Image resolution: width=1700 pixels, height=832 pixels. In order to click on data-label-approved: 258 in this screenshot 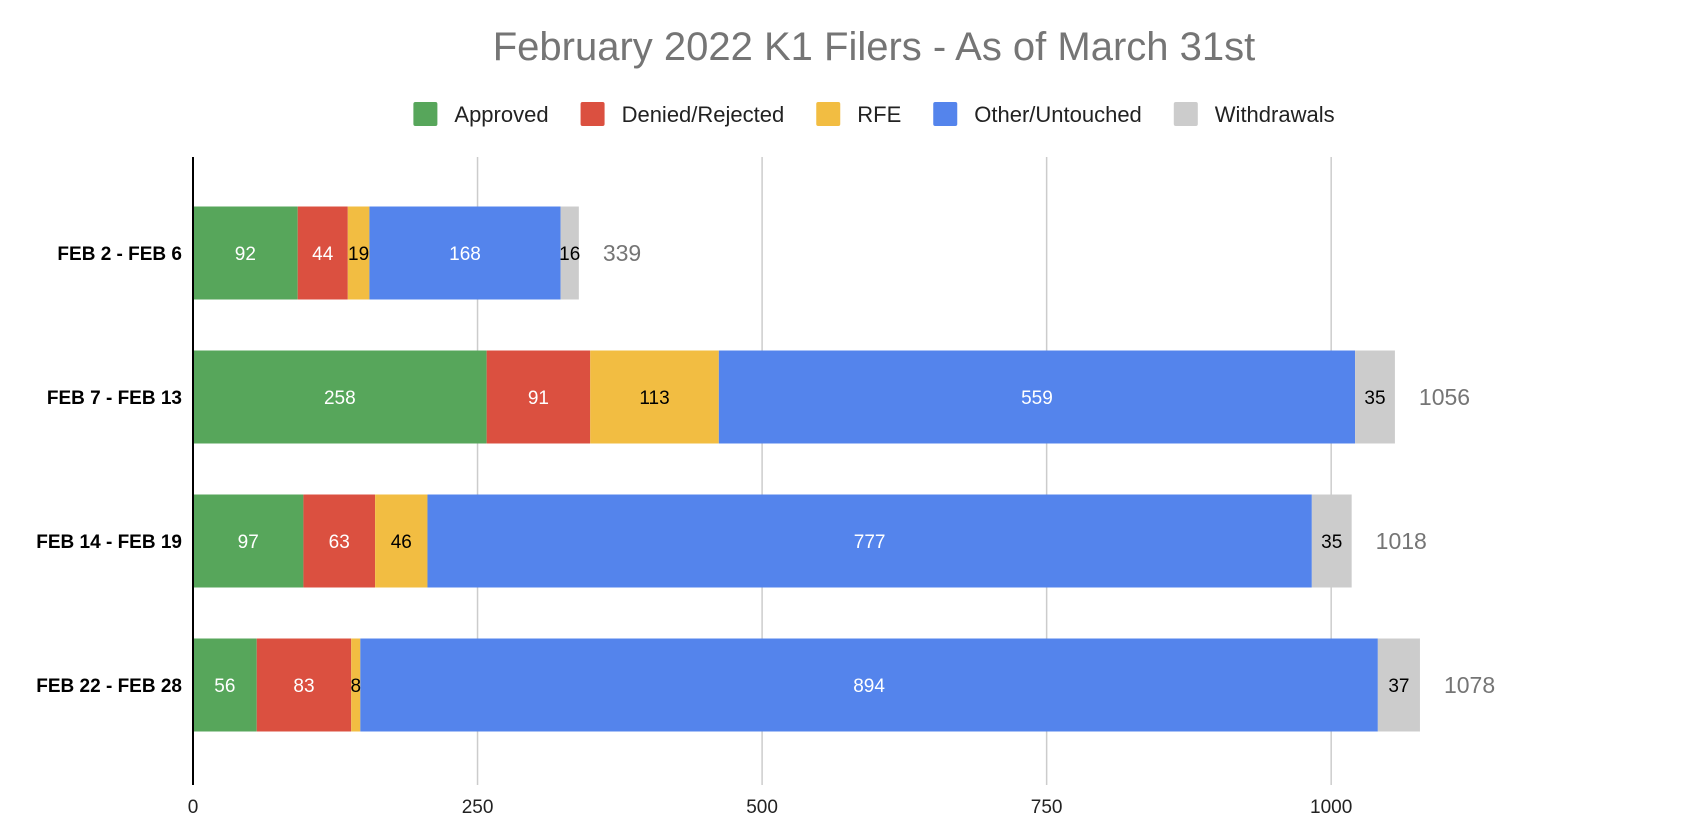, I will do `click(340, 398)`.